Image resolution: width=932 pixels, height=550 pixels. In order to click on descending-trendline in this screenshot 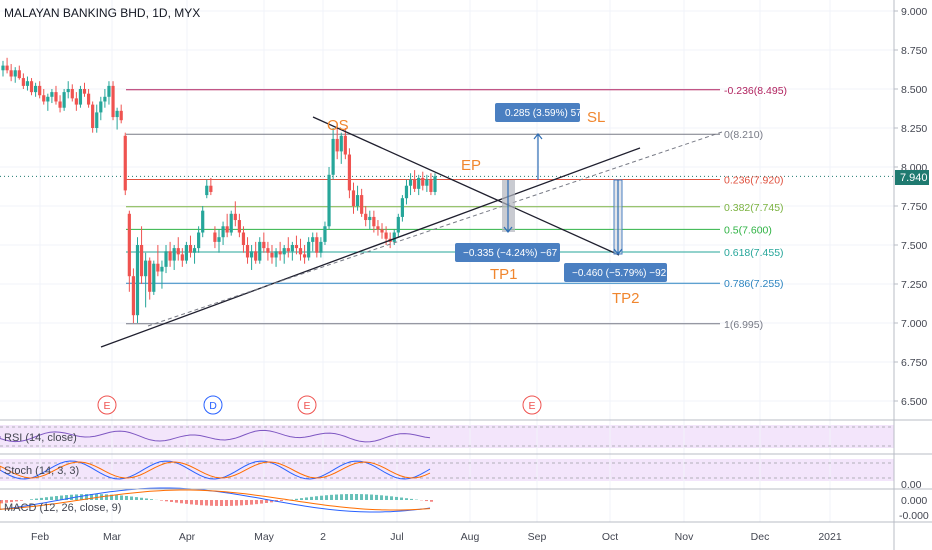, I will do `click(466, 186)`.